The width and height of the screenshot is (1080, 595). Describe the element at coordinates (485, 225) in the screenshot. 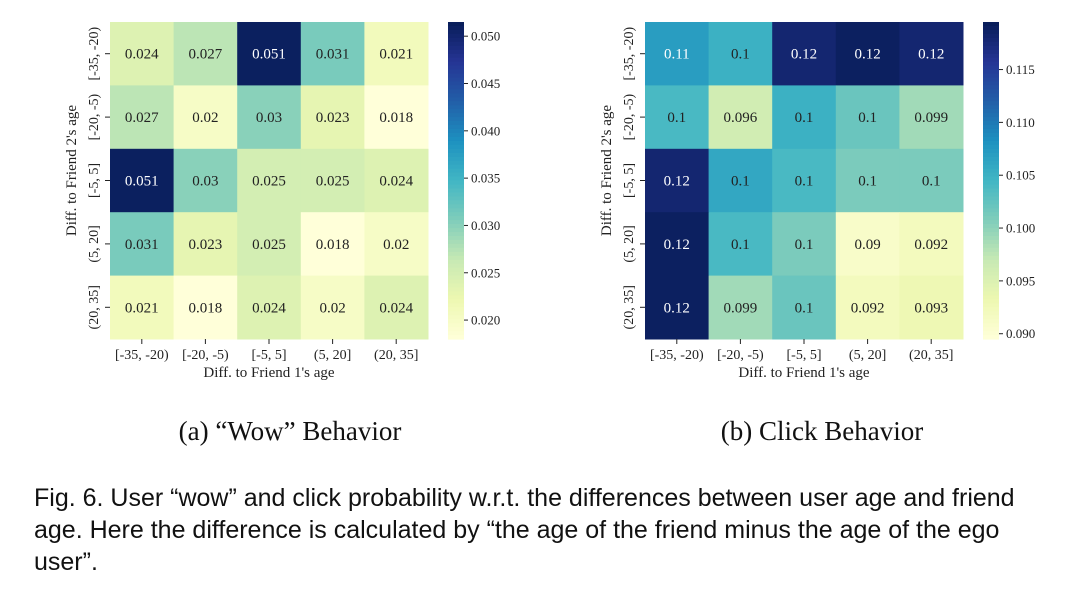

I see `colorbar-tick-label: 0.030` at that location.